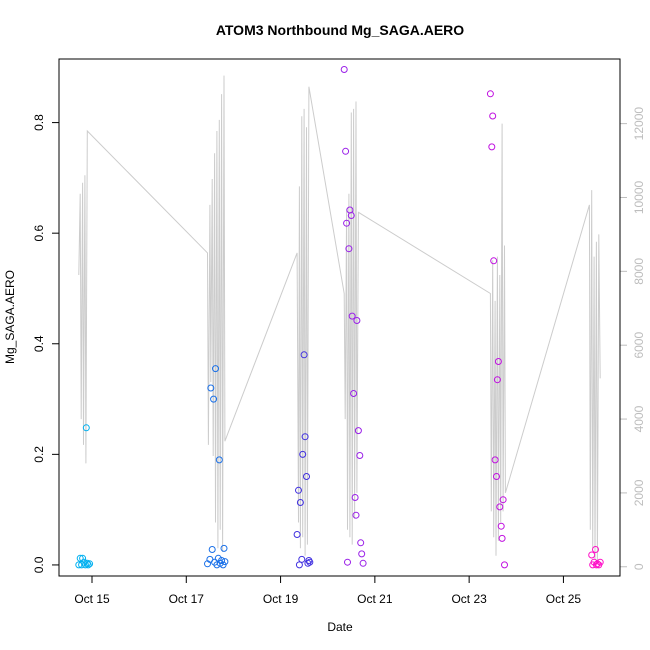 This screenshot has height=650, width=650. What do you see at coordinates (639, 345) in the screenshot?
I see `y2-tick-label: 6000` at bounding box center [639, 345].